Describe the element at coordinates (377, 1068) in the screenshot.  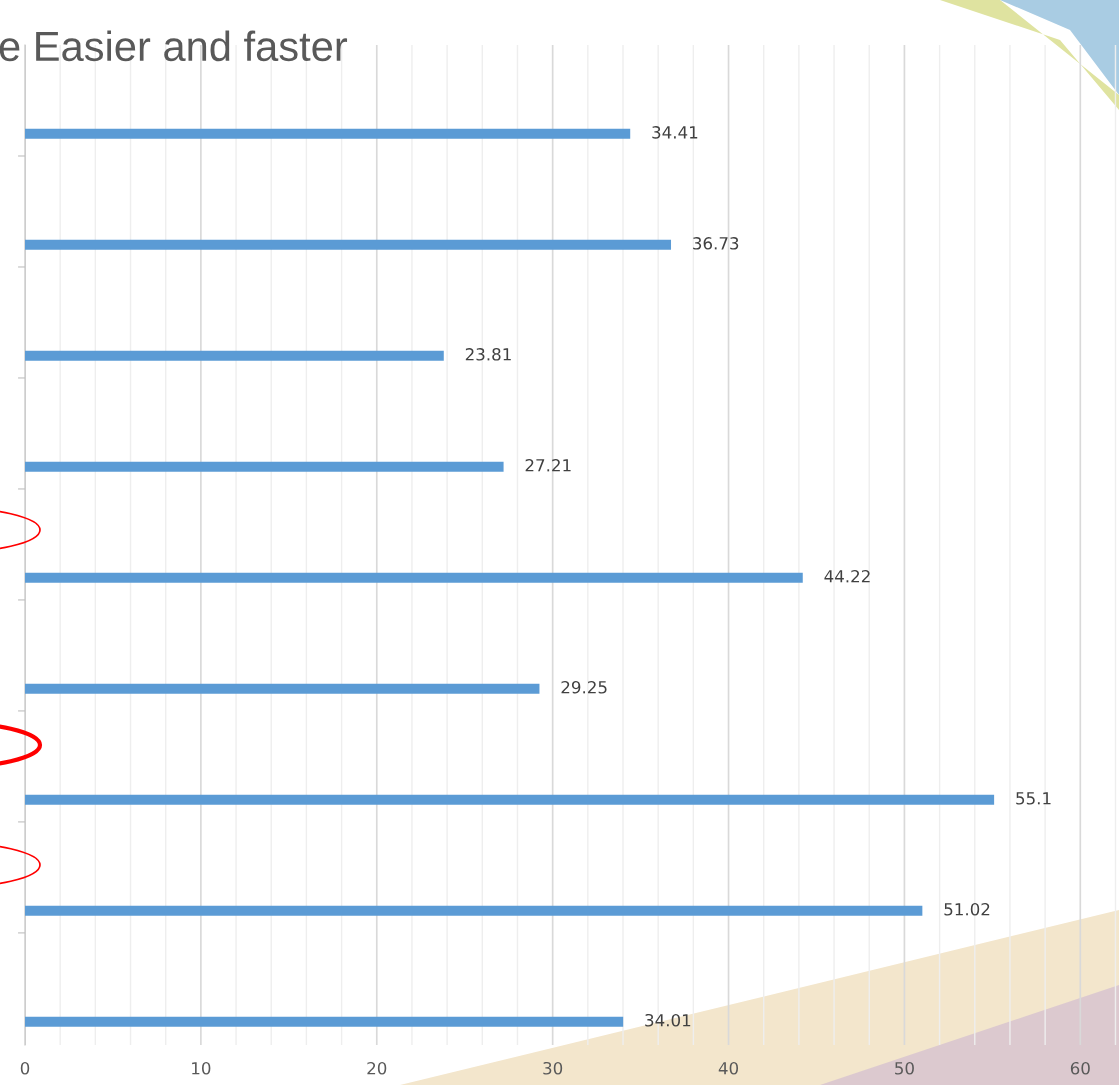
I see `x-tick-label: 20` at that location.